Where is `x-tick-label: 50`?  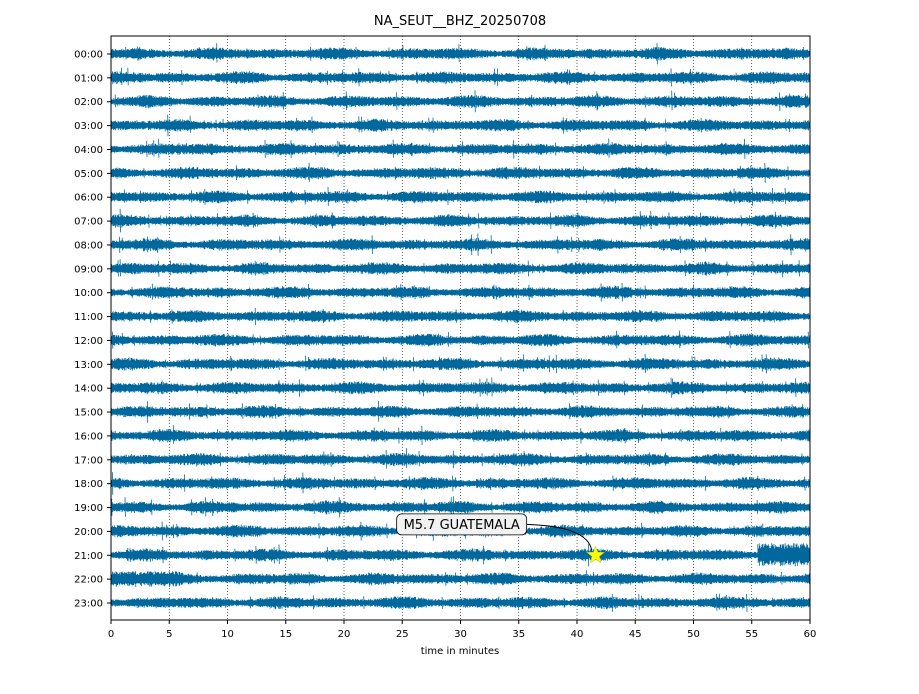
x-tick-label: 50 is located at coordinates (693, 634).